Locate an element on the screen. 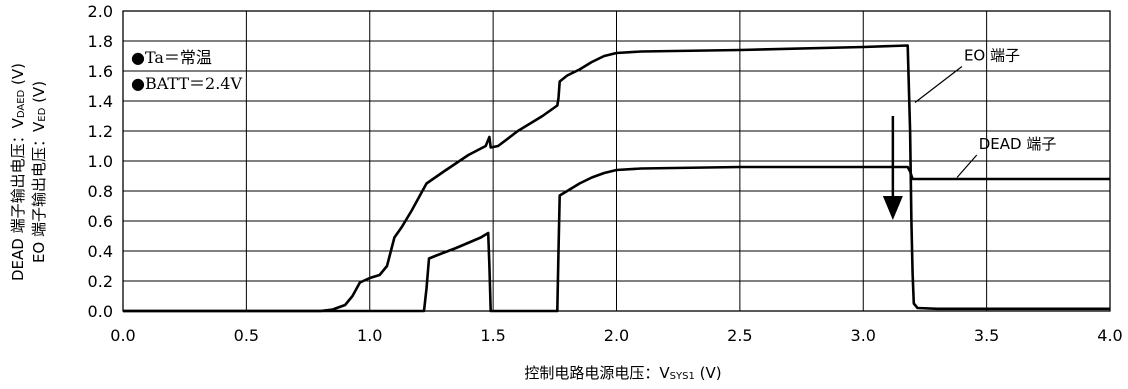 The image size is (1128, 389). y-axis-label-eo: EO 端子输出电压：VED (V) is located at coordinates (39, 172).